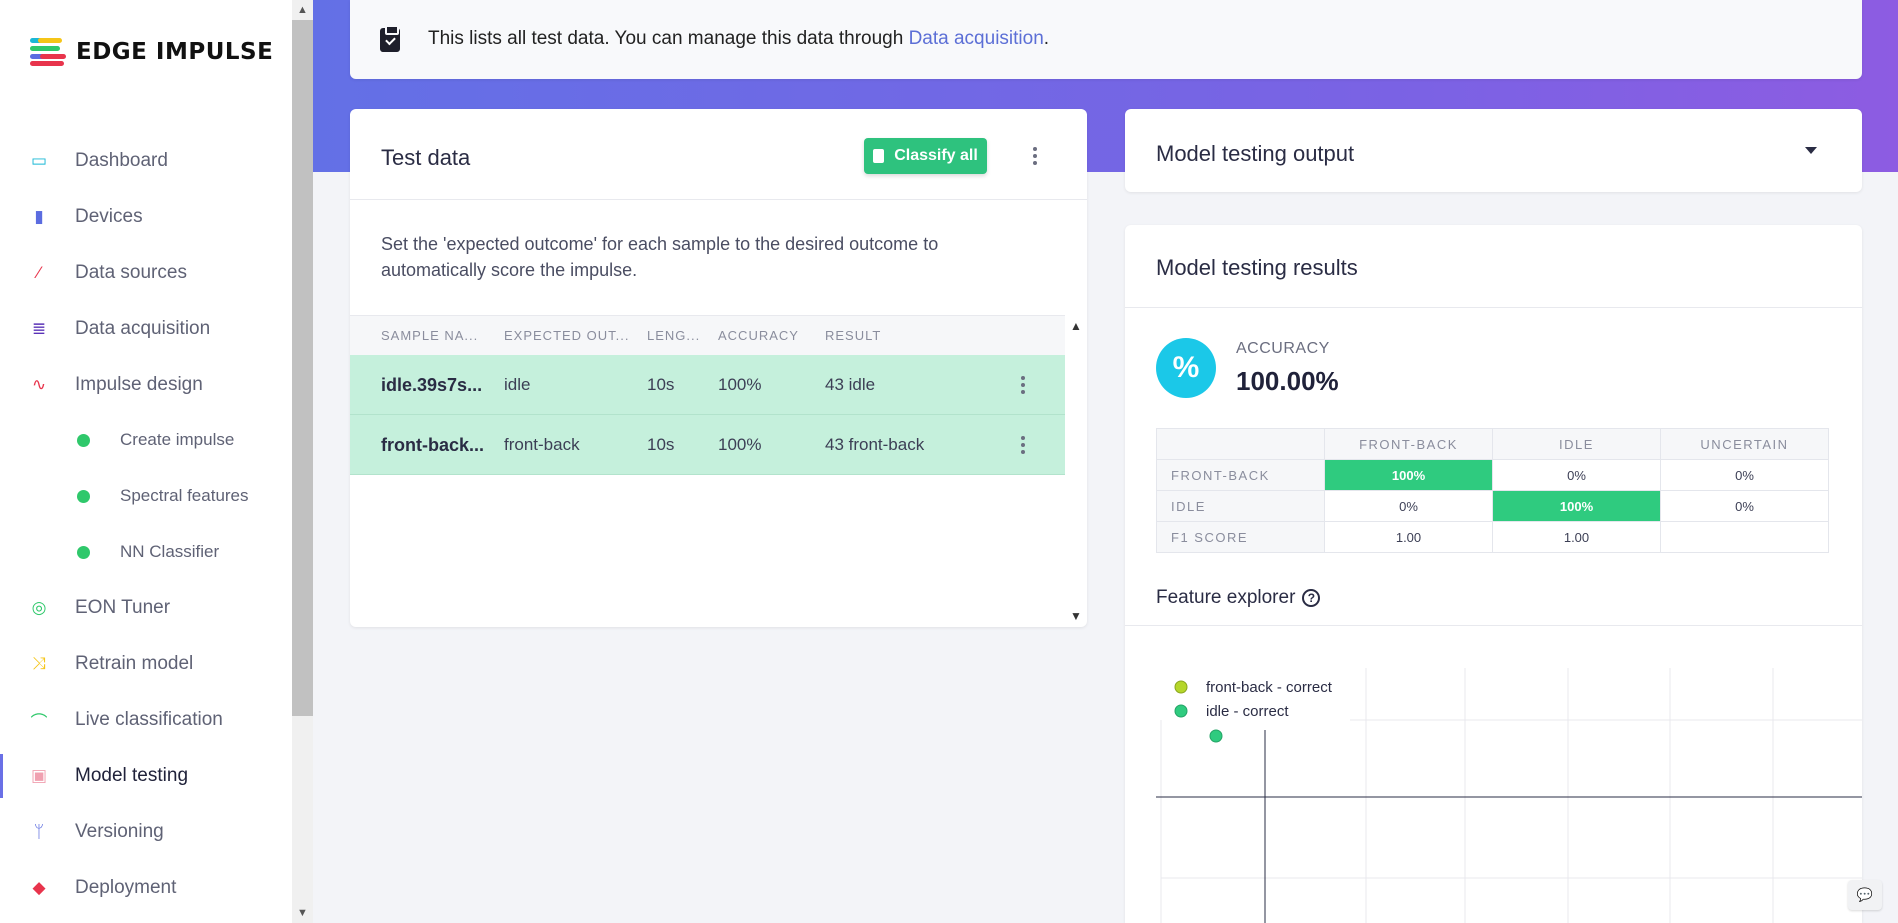 The width and height of the screenshot is (1898, 923). Describe the element at coordinates (146, 217) in the screenshot. I see `sidebar-item-devices: ▮ Devices` at that location.